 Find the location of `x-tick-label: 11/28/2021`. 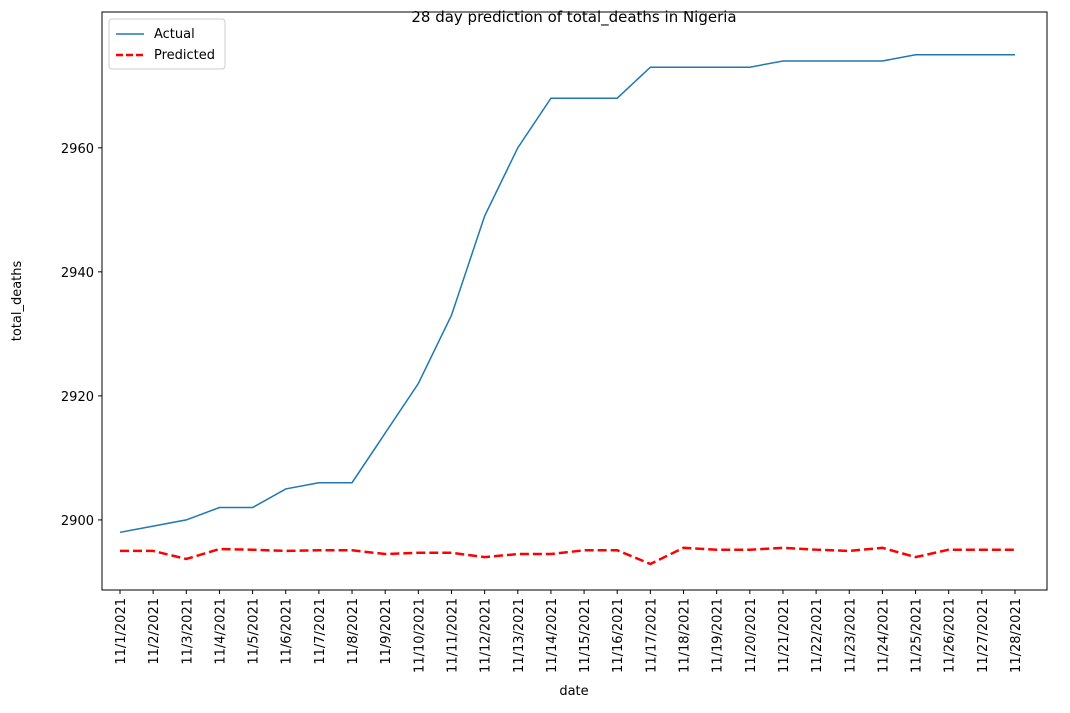

x-tick-label: 11/28/2021 is located at coordinates (1016, 635).